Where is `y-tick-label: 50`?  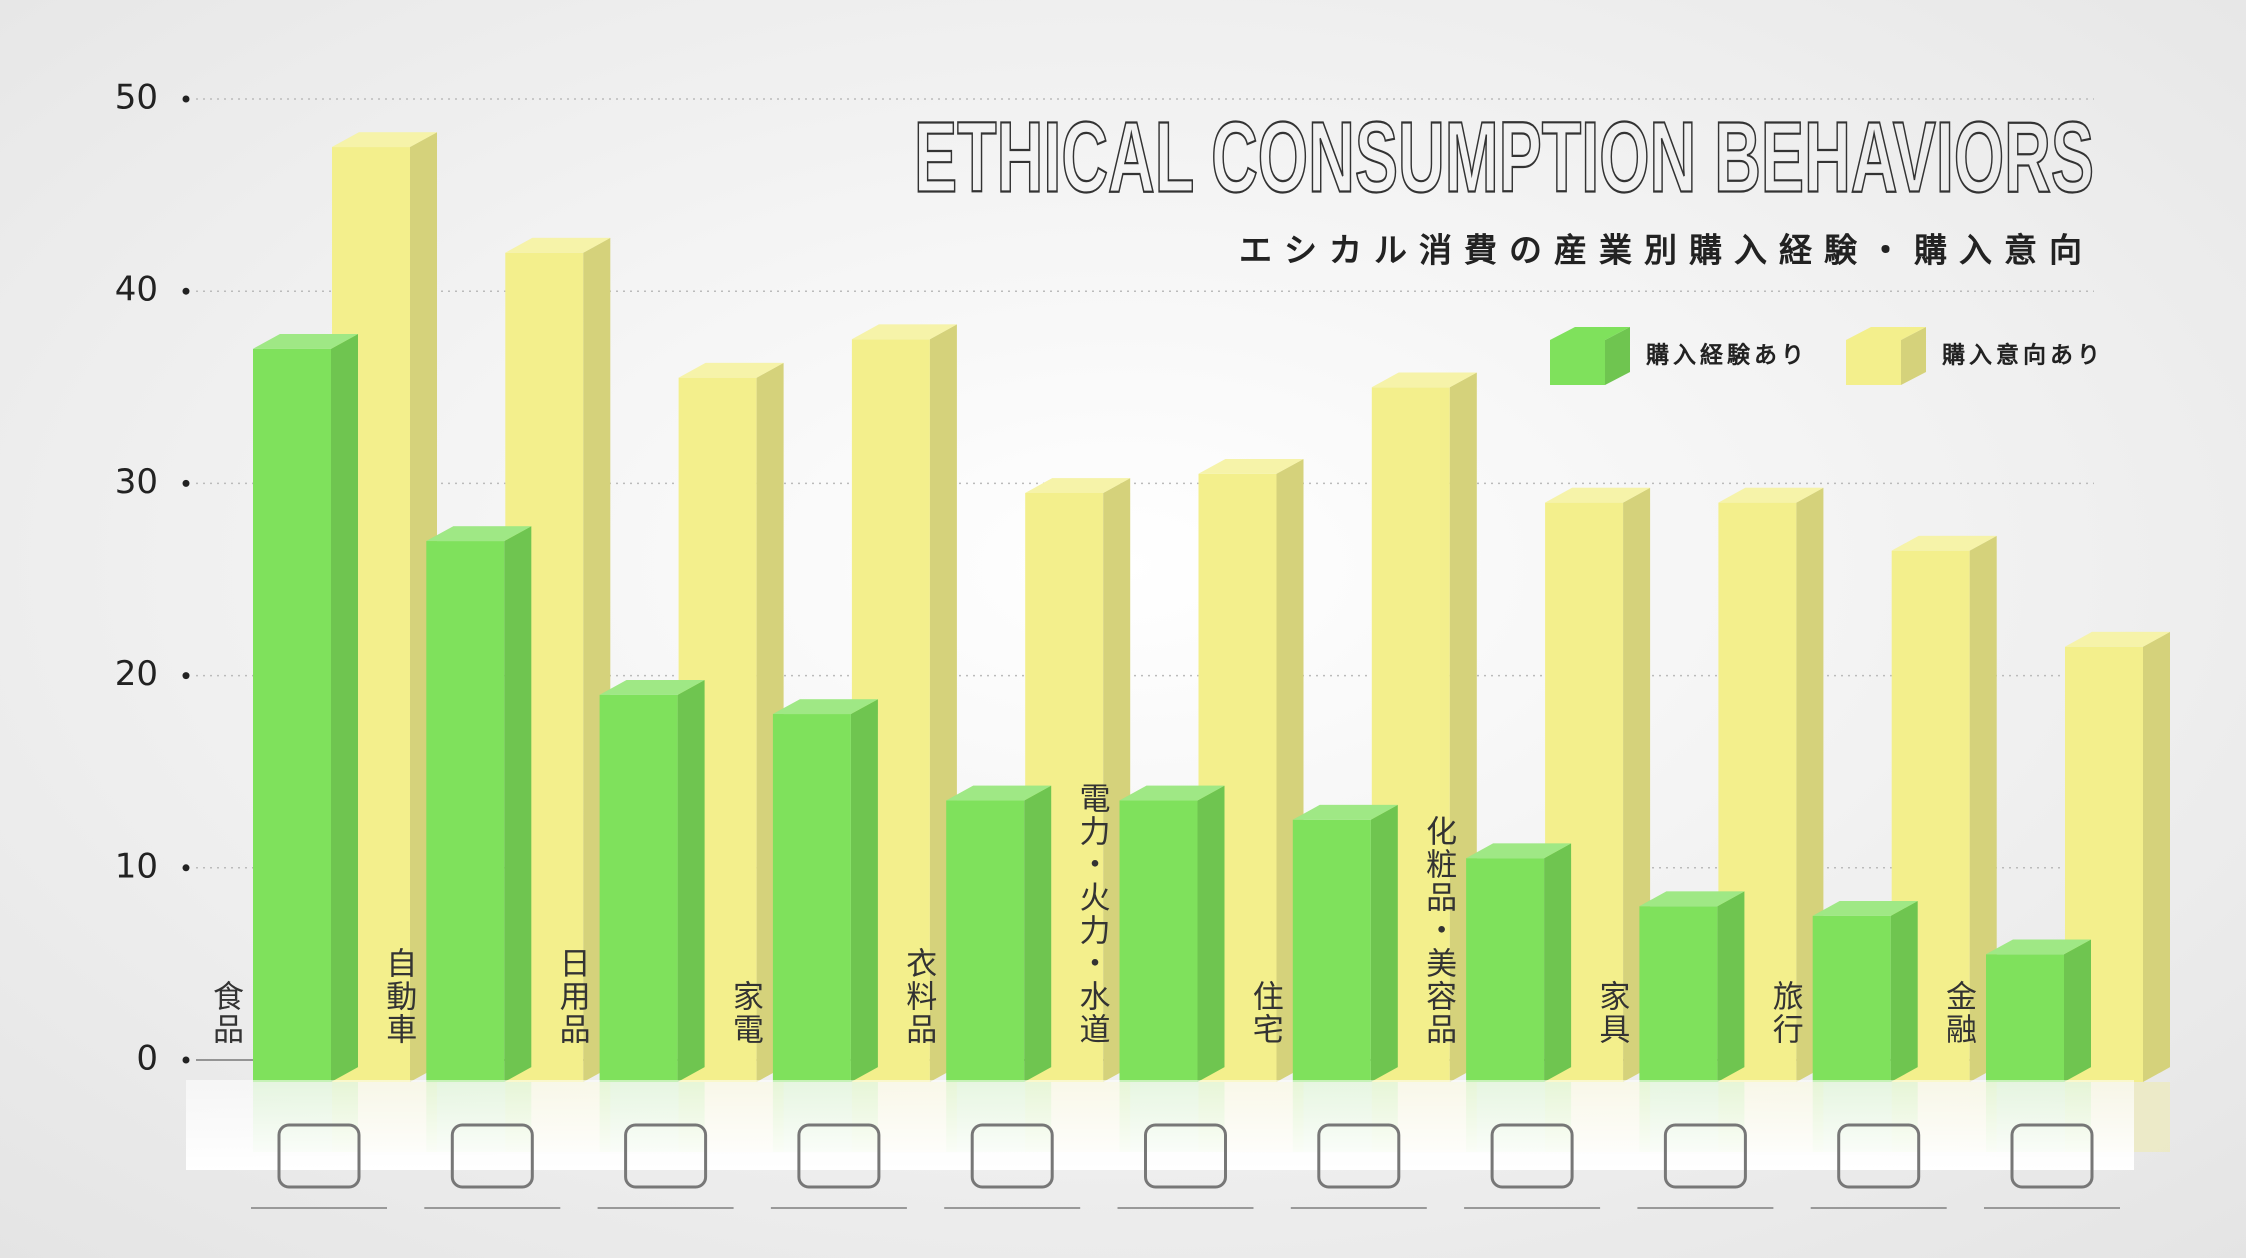 y-tick-label: 50 is located at coordinates (136, 98).